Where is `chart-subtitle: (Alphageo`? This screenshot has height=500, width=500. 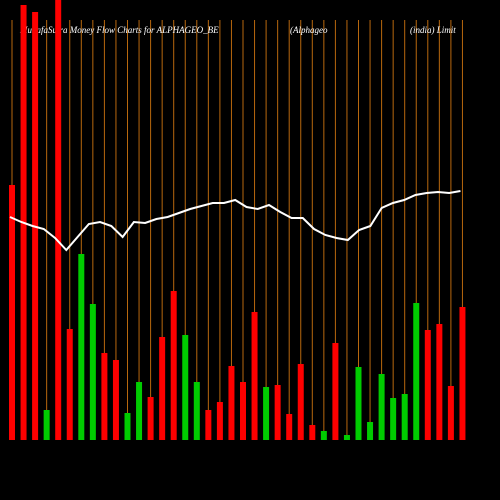
chart-subtitle: (Alphageo is located at coordinates (309, 30).